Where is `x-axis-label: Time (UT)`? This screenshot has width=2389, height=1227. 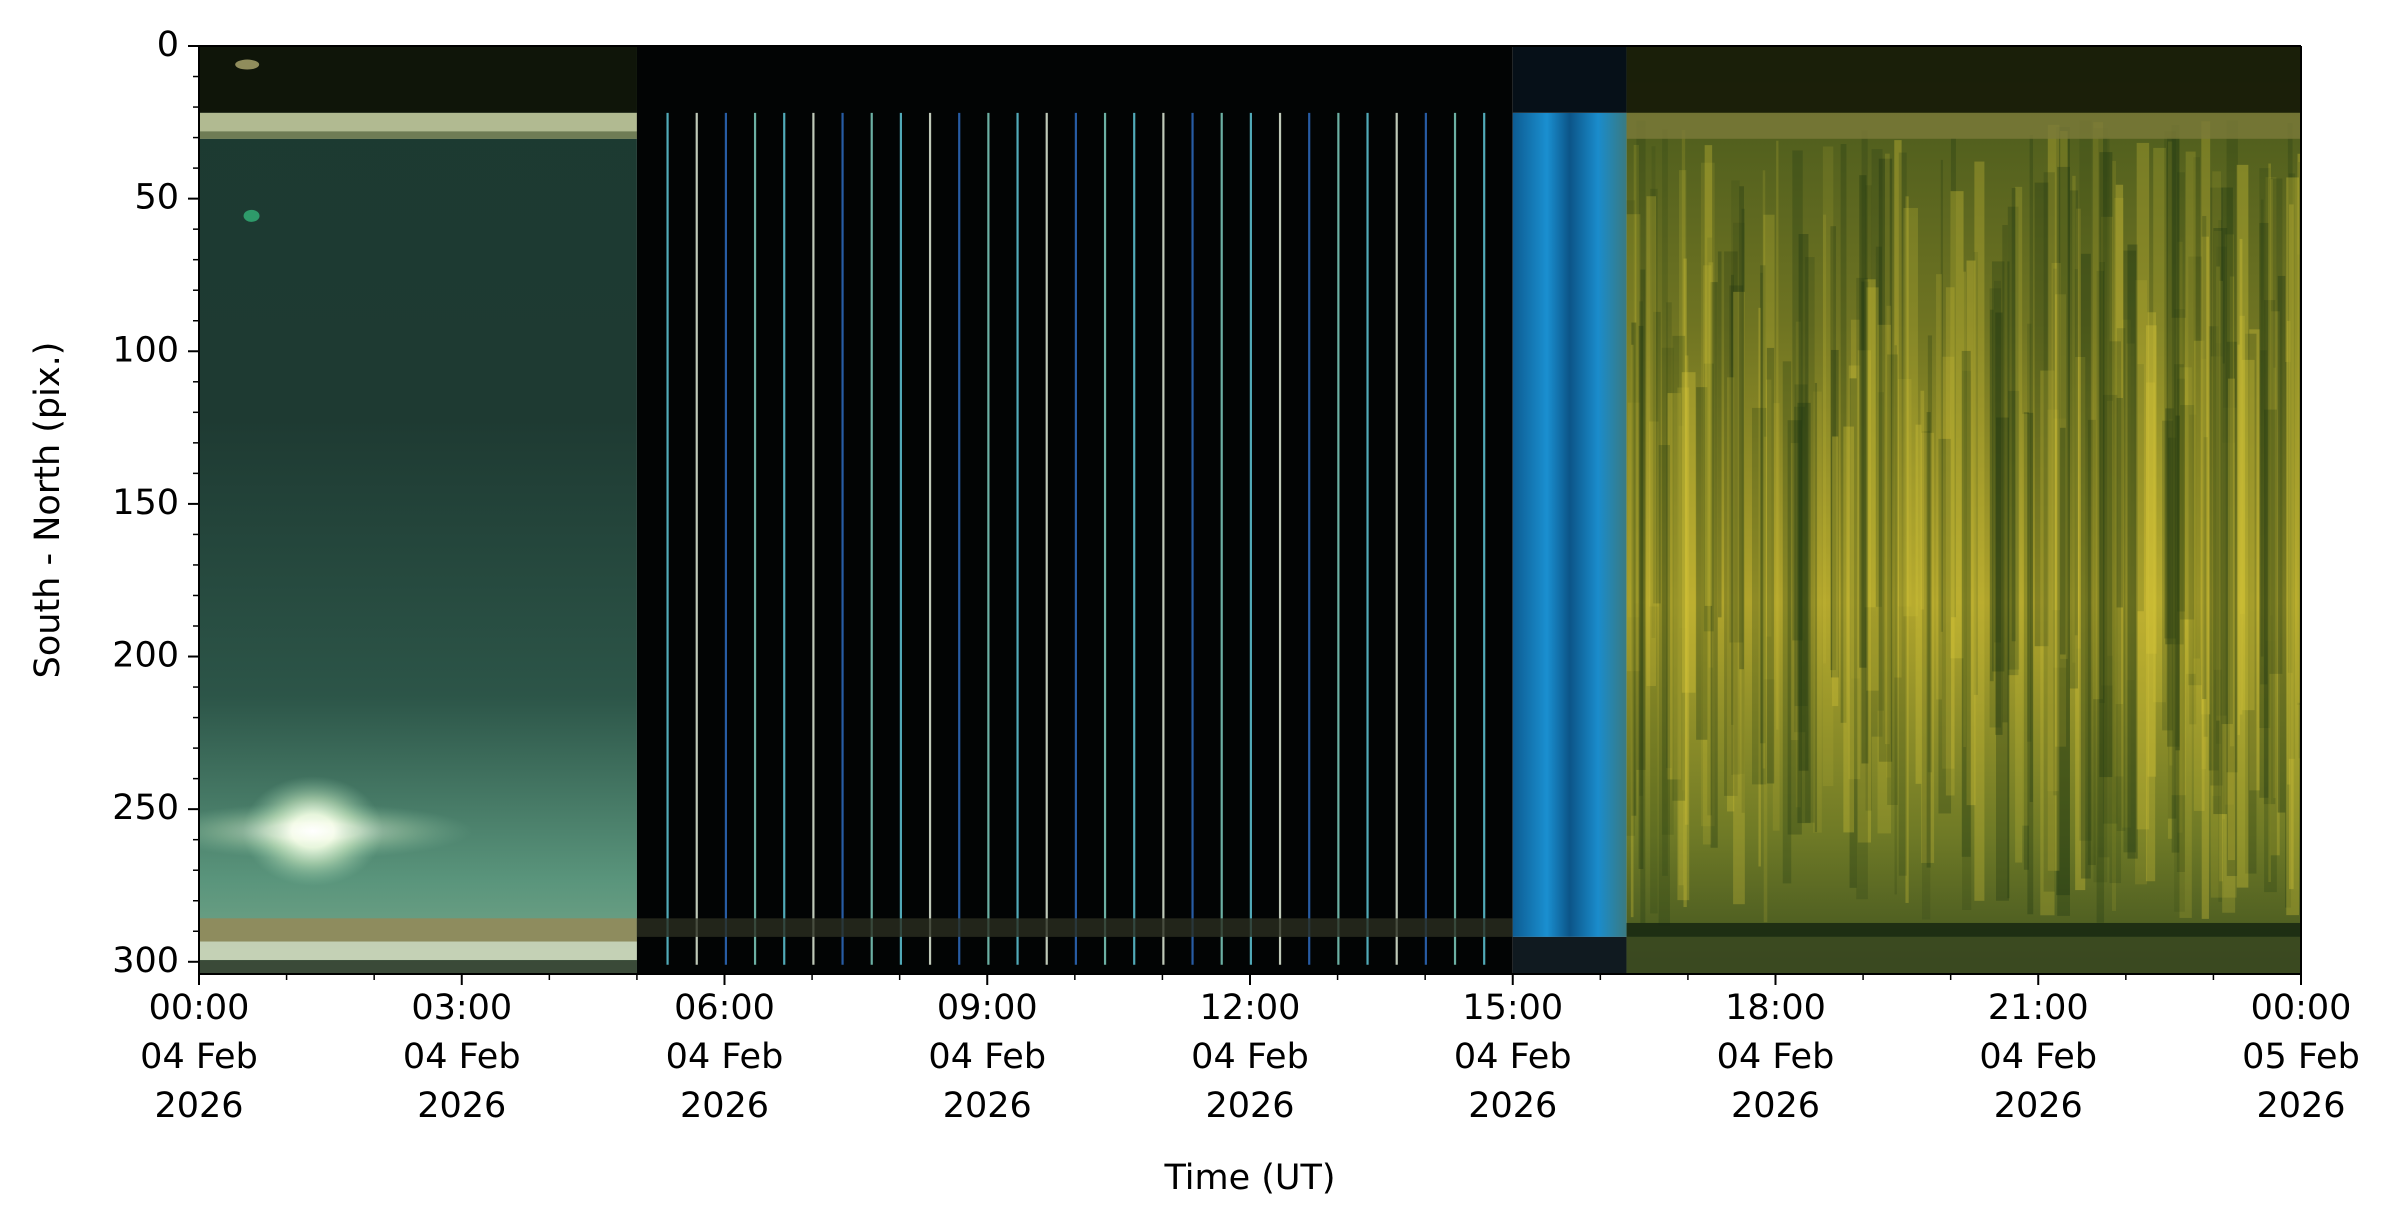 x-axis-label: Time (UT) is located at coordinates (1249, 1178).